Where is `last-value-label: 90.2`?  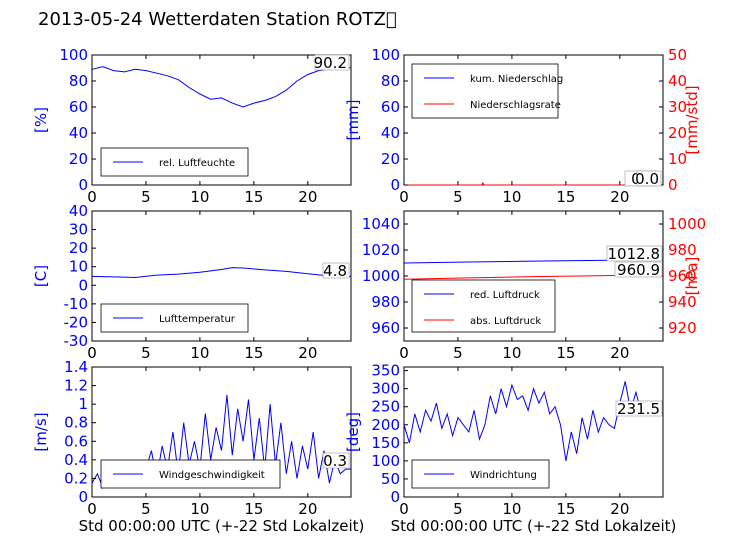 last-value-label: 90.2 is located at coordinates (330, 63).